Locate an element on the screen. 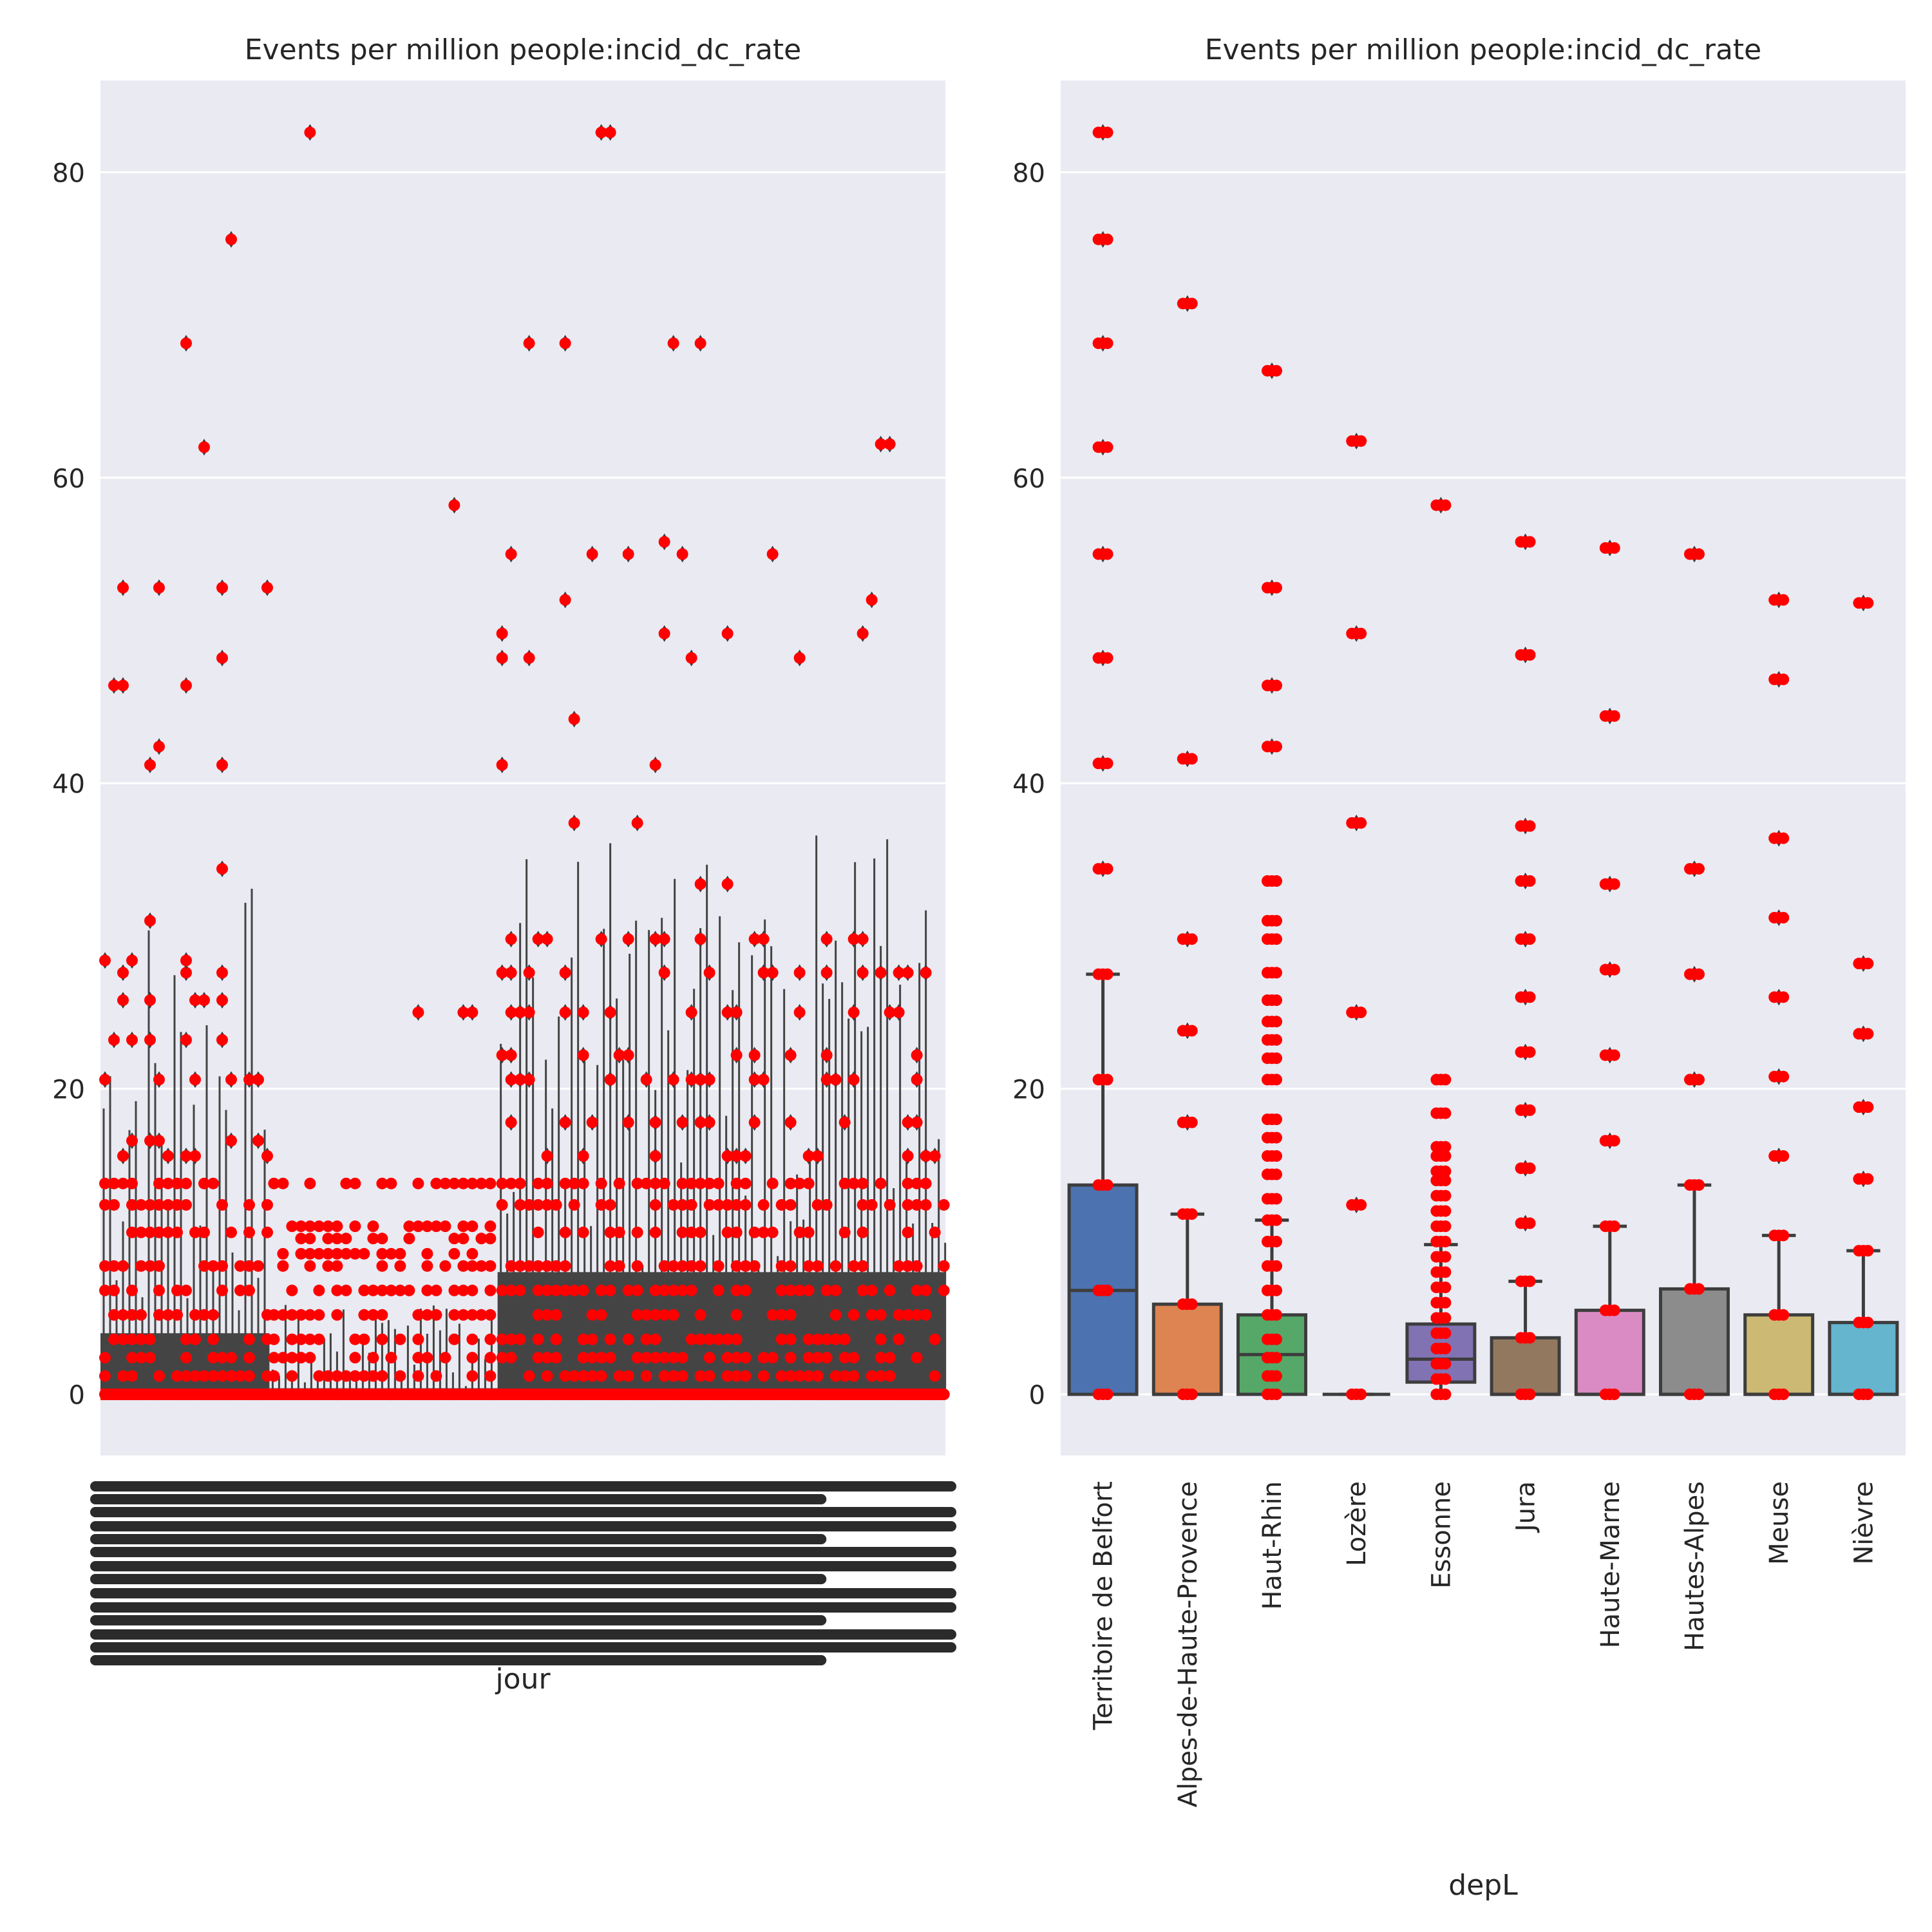  left-y-tick-label: 20 is located at coordinates (68, 1090).